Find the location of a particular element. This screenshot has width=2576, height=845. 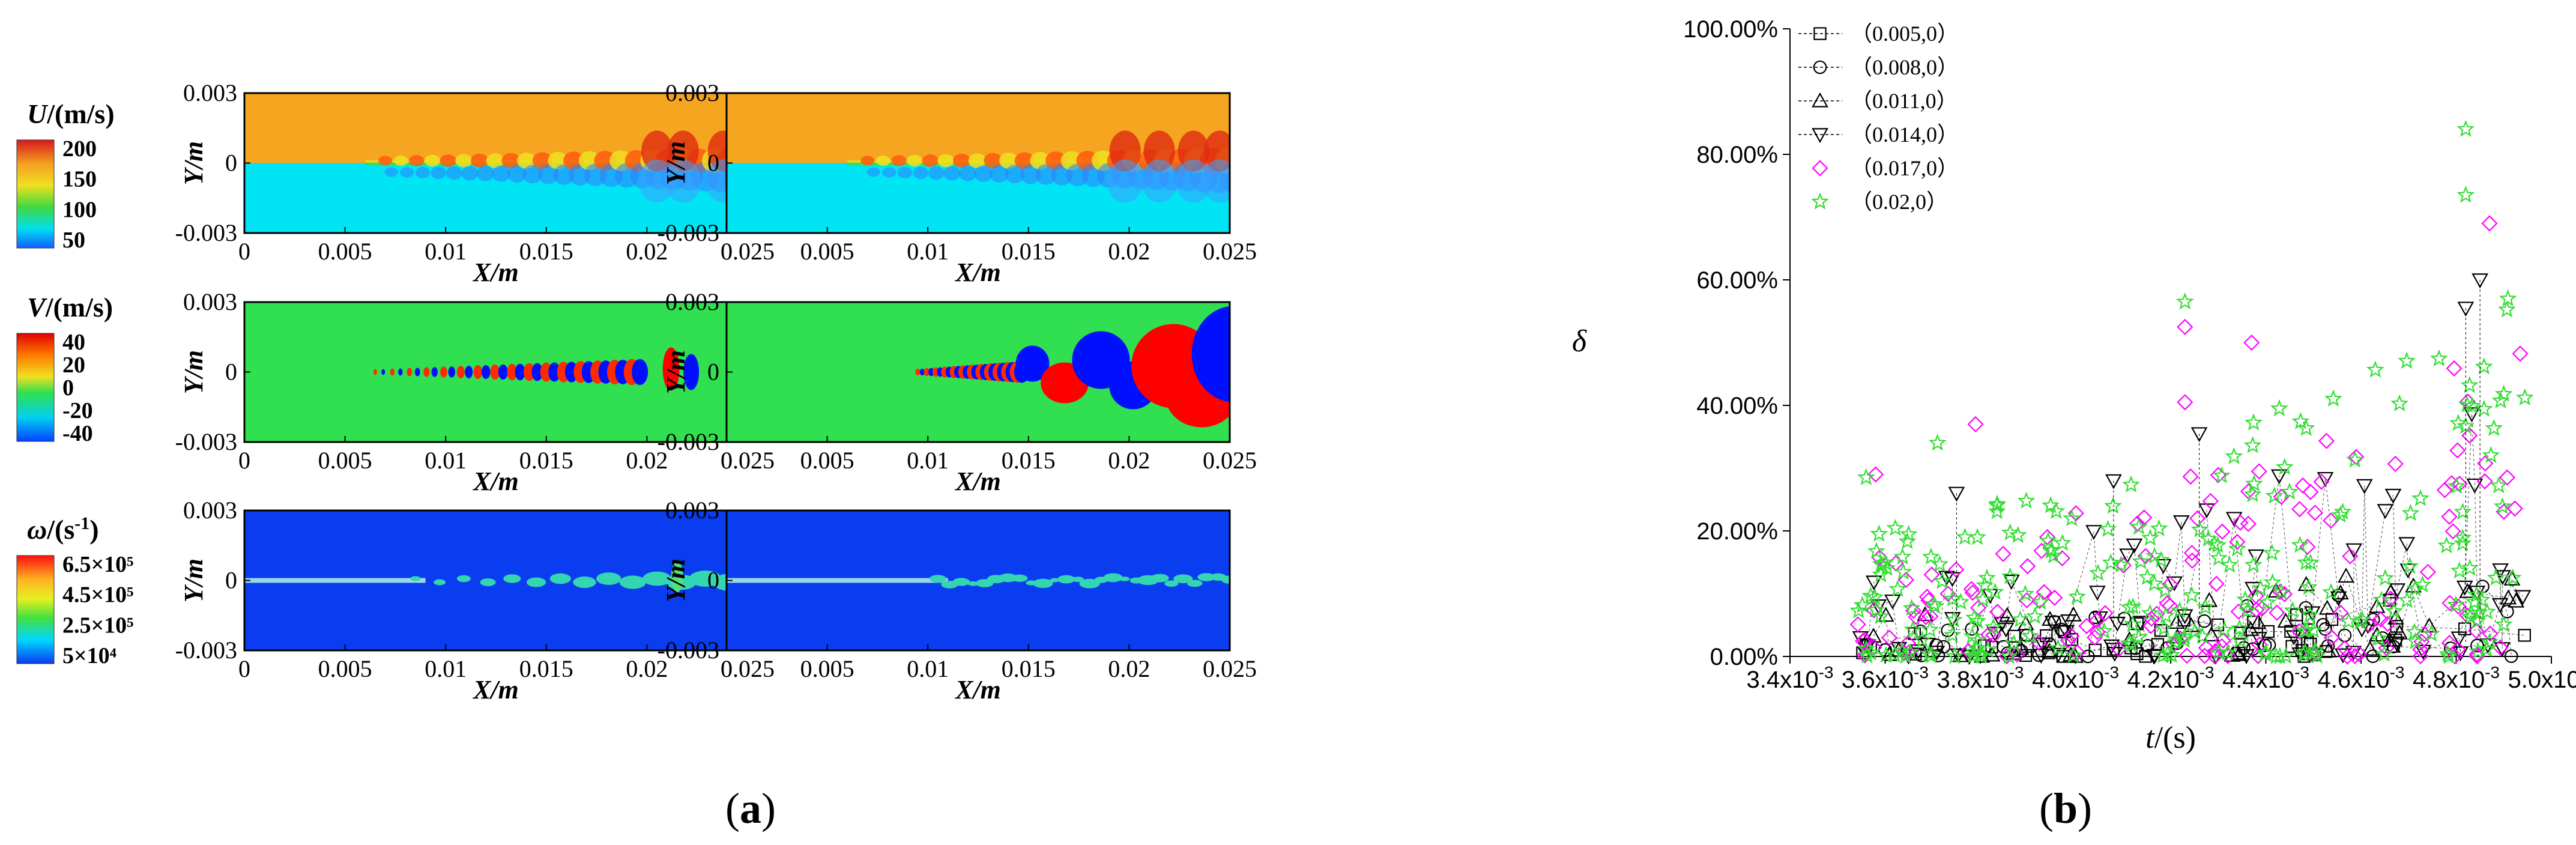

colorbar-tick: 2.5×10⁵ is located at coordinates (98, 625).